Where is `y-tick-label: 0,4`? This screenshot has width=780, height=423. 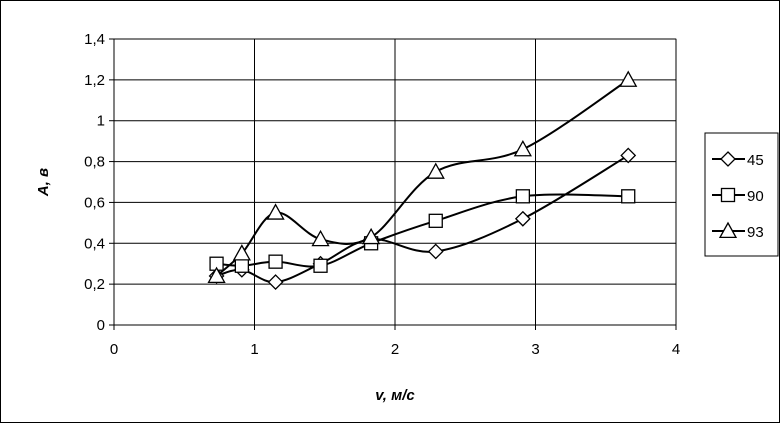 y-tick-label: 0,4 is located at coordinates (94, 243).